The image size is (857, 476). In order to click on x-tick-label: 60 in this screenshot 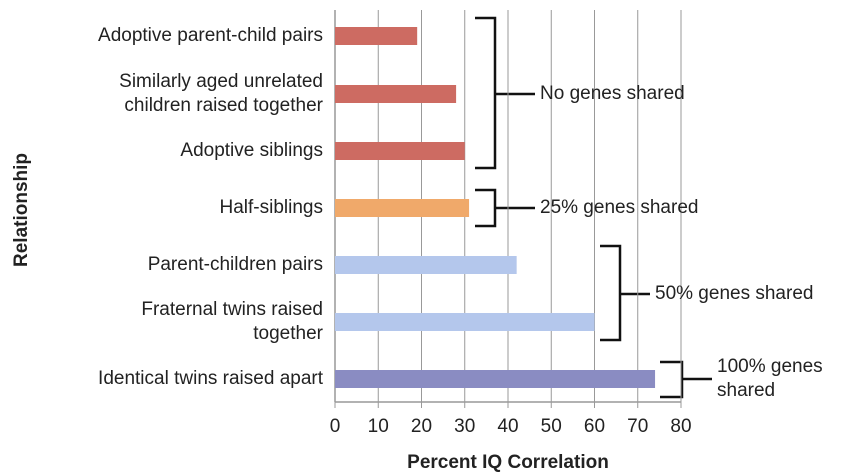, I will do `click(594, 426)`.